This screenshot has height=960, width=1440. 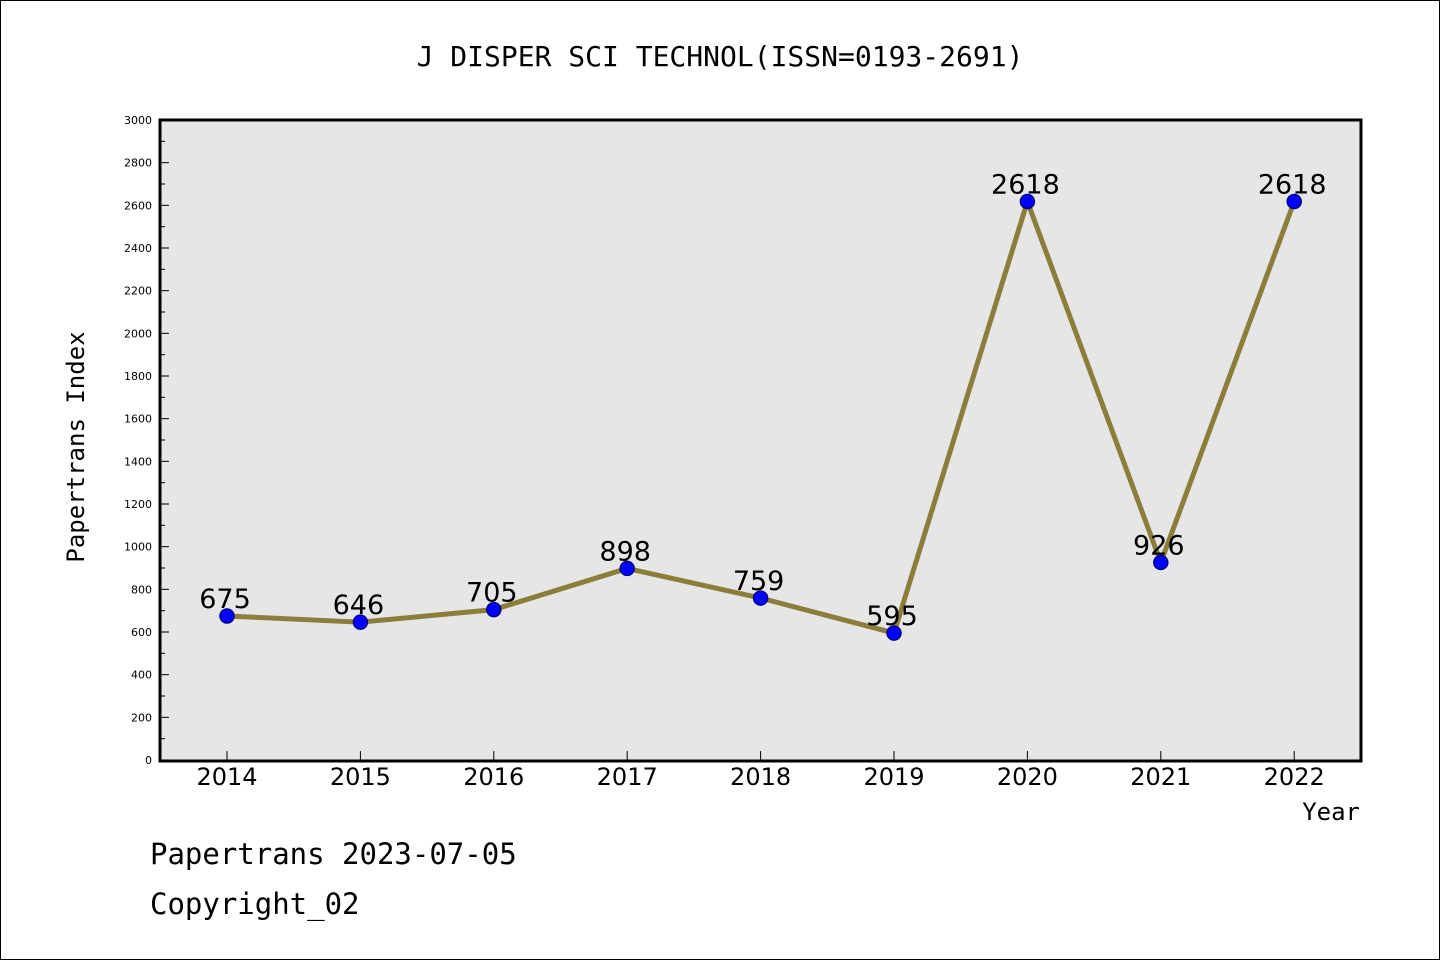 I want to click on y-tick-label: 600, so click(x=141, y=632).